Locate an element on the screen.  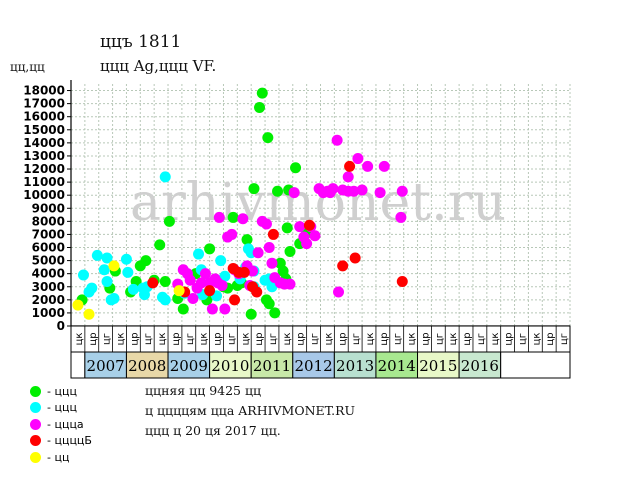
y-tick-label: 16000 is located at coordinates (44, 117).